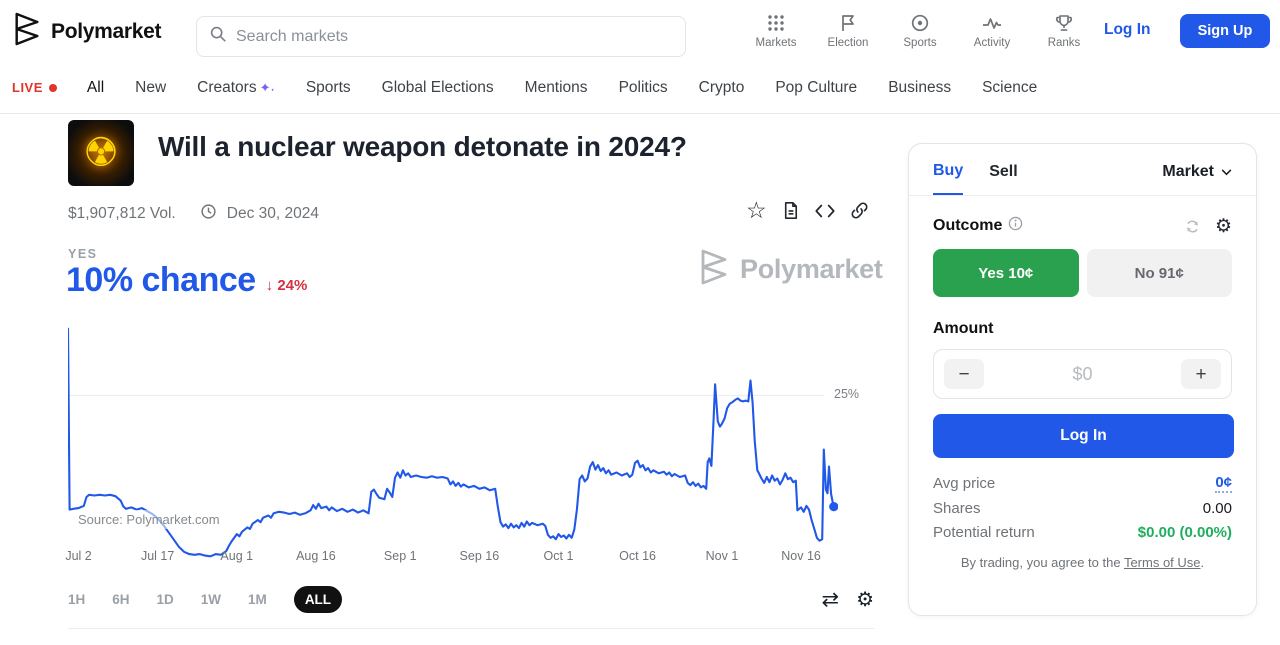  What do you see at coordinates (149, 519) in the screenshot?
I see `chart-source-caption: Source: Polymarket.com` at bounding box center [149, 519].